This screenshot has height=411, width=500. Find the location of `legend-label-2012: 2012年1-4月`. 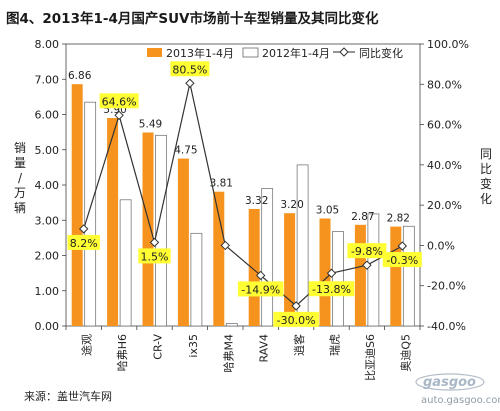

legend-label-2012: 2012年1-4月 is located at coordinates (296, 53).